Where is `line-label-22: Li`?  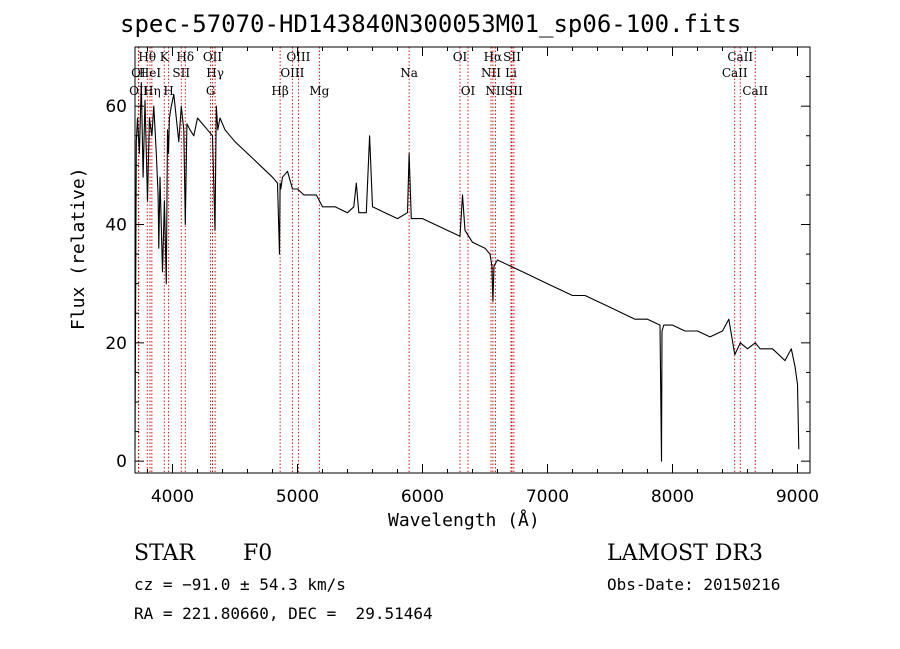 line-label-22: Li is located at coordinates (511, 73).